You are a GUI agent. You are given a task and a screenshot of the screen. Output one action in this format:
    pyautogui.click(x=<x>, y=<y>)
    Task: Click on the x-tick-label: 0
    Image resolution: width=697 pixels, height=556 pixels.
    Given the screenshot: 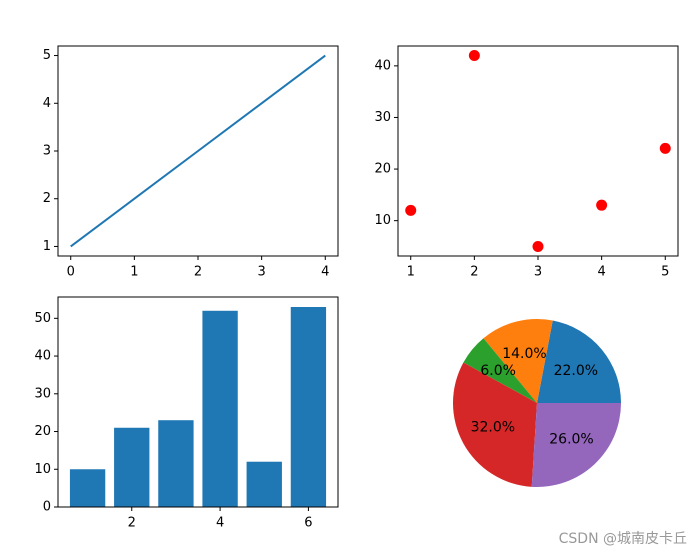 What is the action you would take?
    pyautogui.click(x=71, y=272)
    